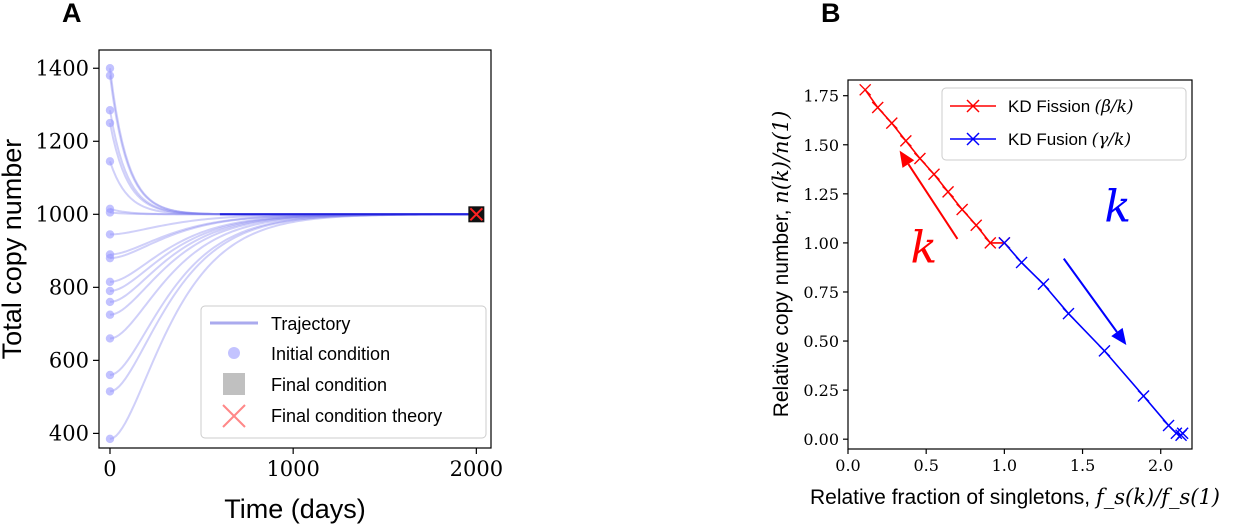  I want to click on arrow-head, so click(907, 159).